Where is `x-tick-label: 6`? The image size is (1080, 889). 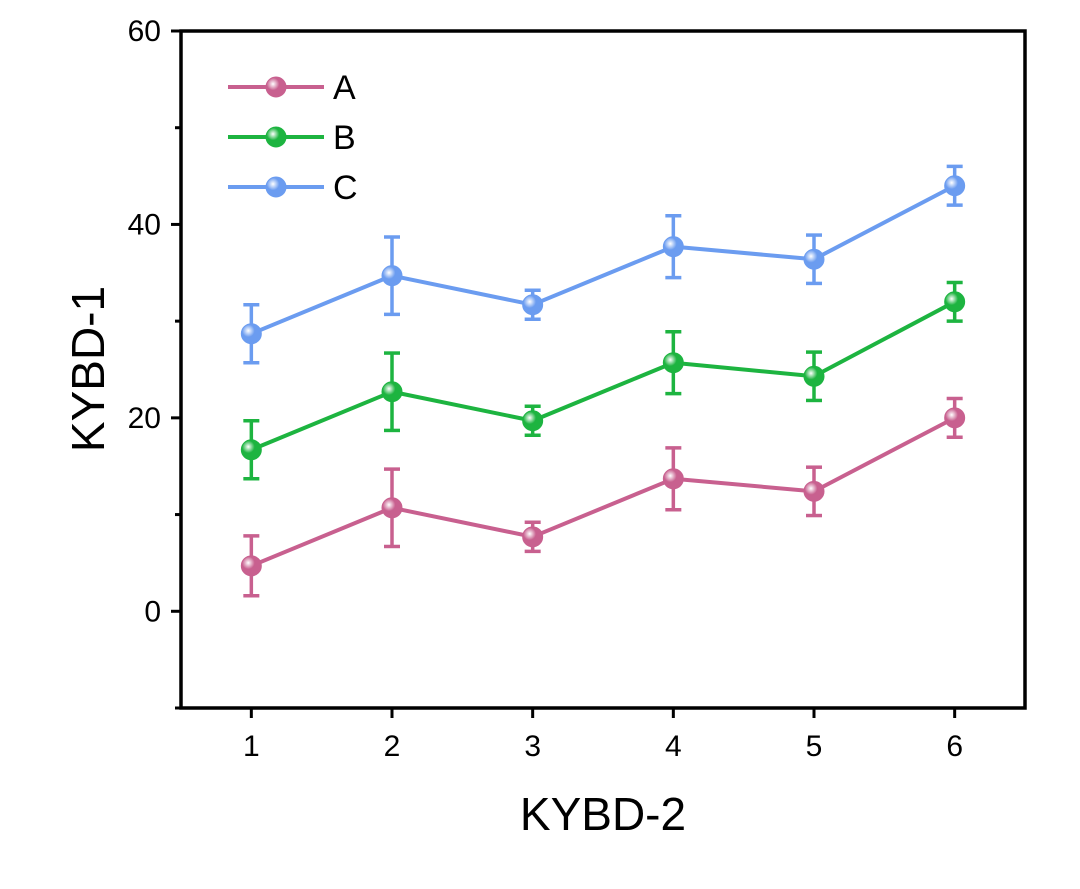 x-tick-label: 6 is located at coordinates (954, 746).